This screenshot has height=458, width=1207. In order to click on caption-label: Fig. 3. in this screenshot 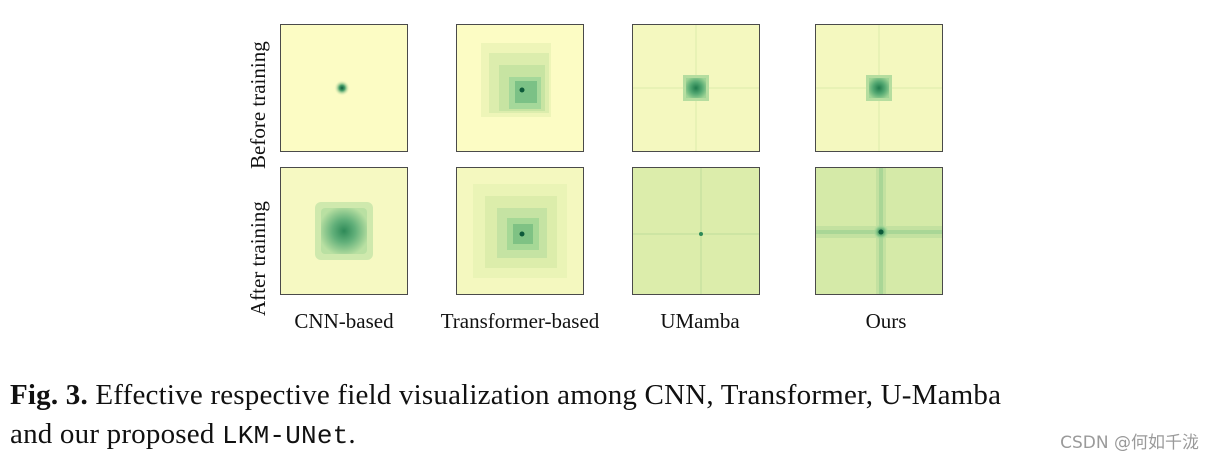, I will do `click(49, 395)`.